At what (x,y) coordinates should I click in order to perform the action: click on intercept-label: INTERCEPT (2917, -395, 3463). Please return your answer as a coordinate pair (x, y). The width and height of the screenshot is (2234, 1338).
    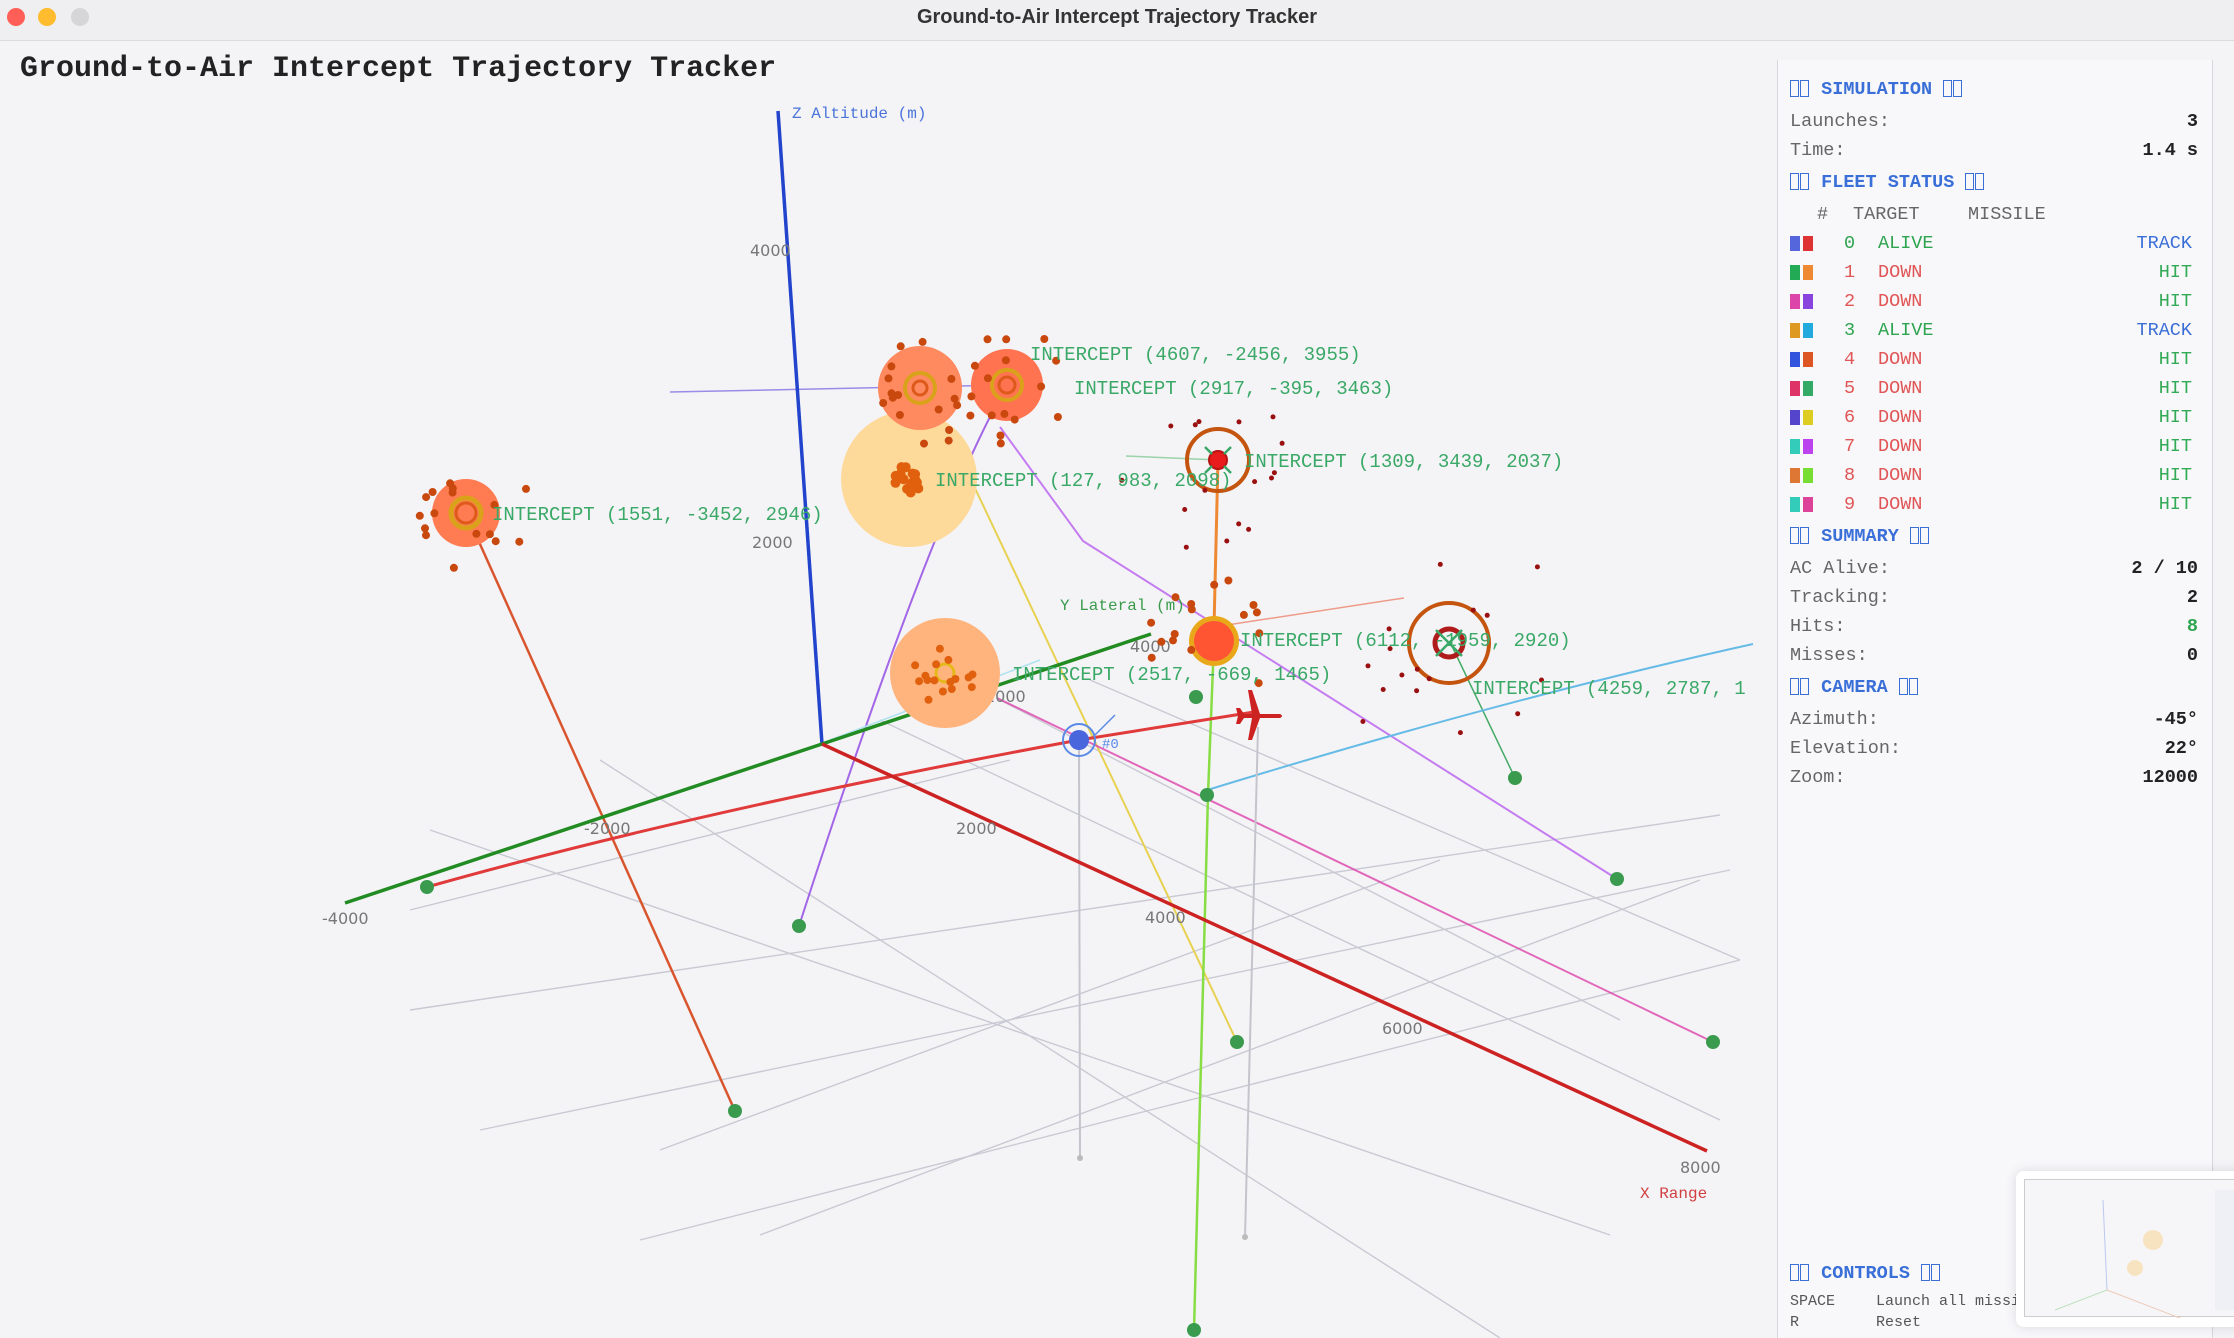
    Looking at the image, I should click on (1233, 389).